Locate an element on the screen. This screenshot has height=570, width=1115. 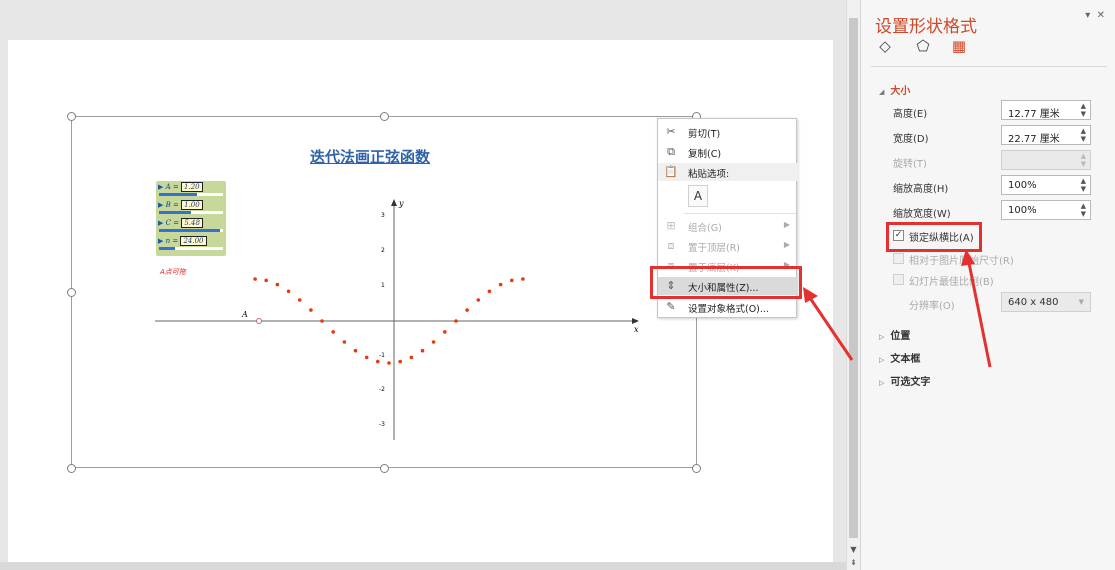
section-size: ◢ 大小 is located at coordinates (895, 91).